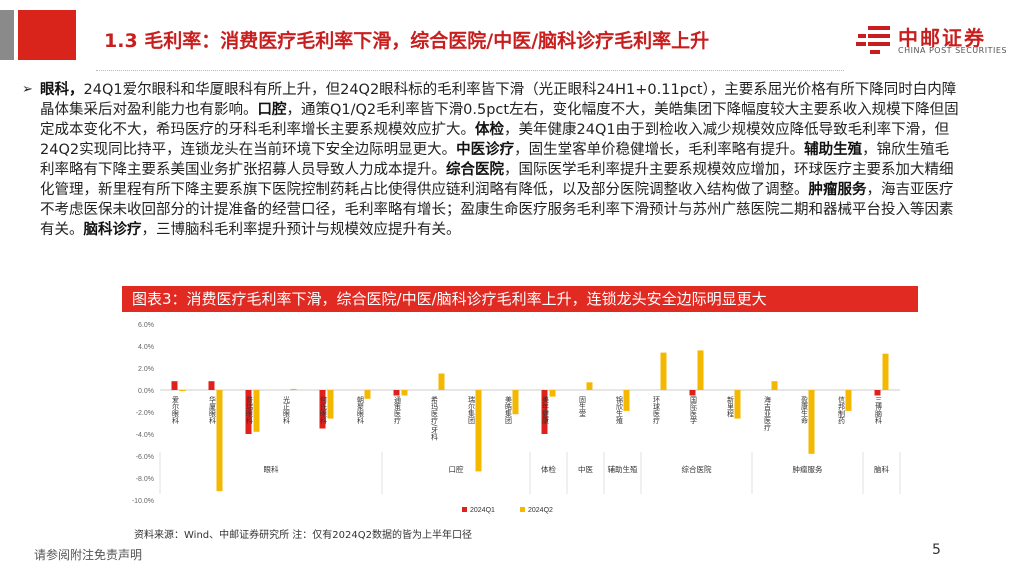 The width and height of the screenshot is (1024, 576). What do you see at coordinates (873, 40) in the screenshot?
I see `china-post-logo-icon` at bounding box center [873, 40].